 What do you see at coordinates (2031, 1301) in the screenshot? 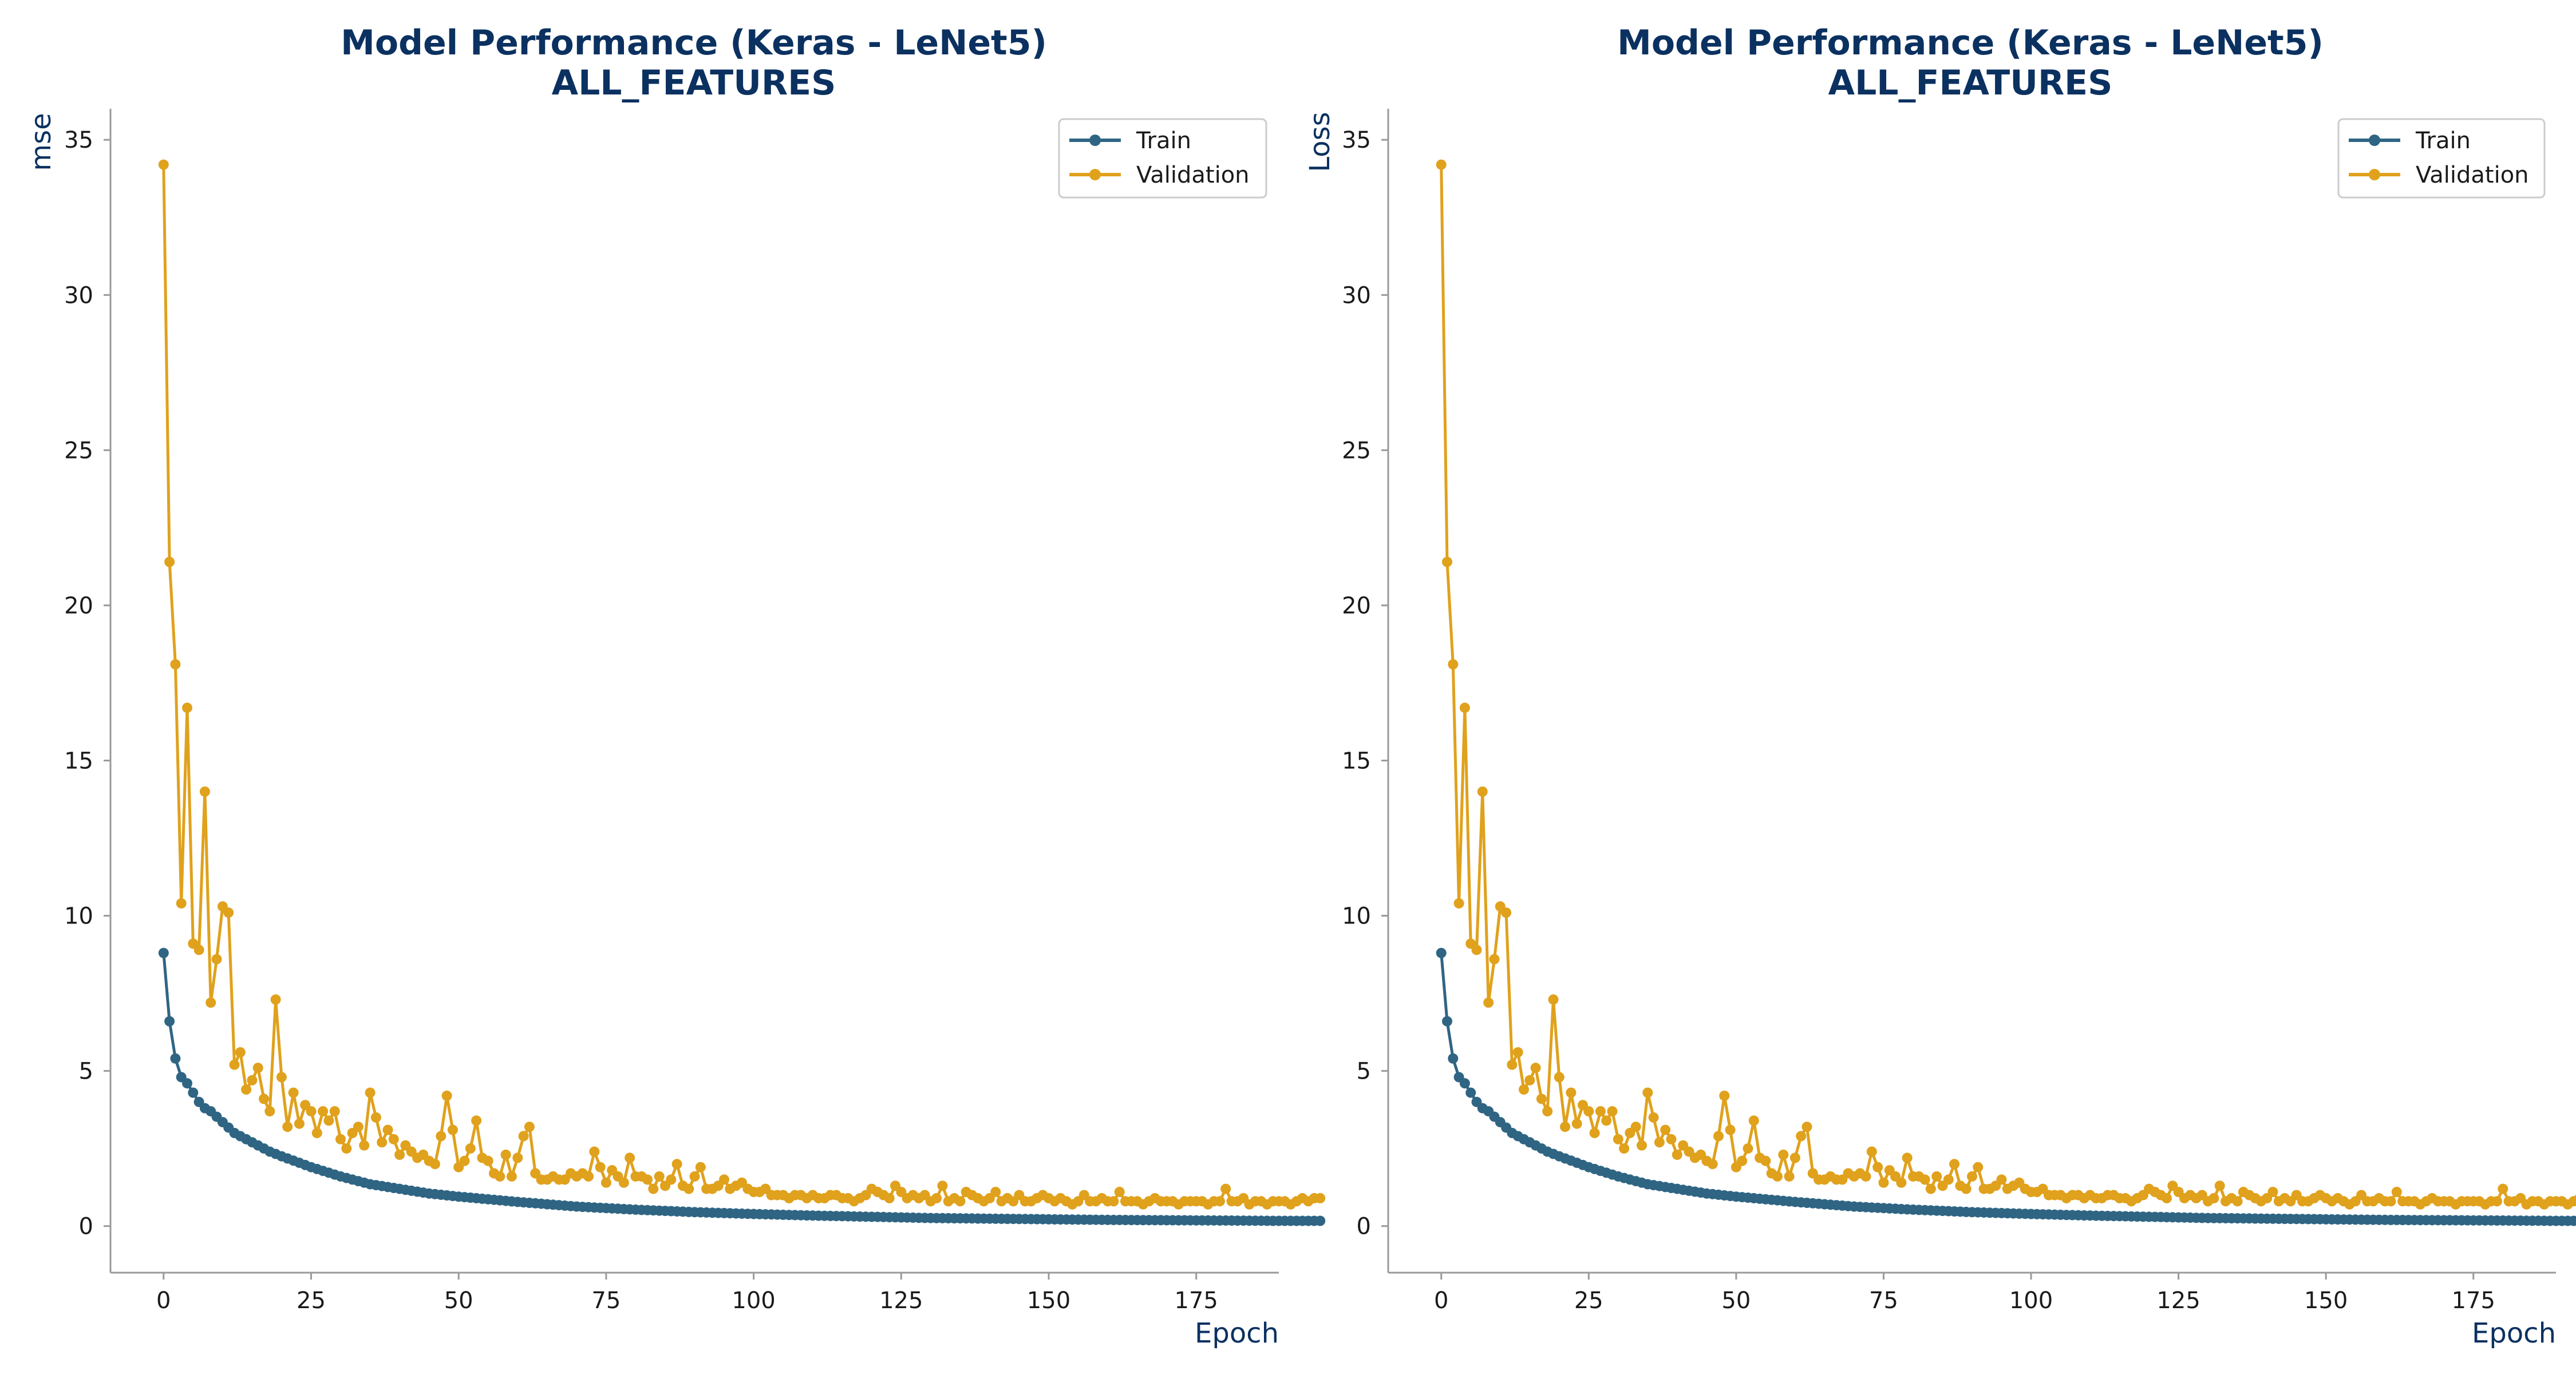
I see `x-tick-label: 100` at bounding box center [2031, 1301].